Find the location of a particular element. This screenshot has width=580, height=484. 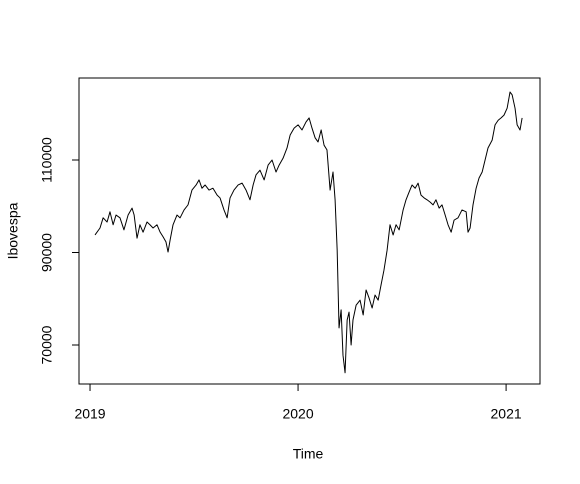

x-axis-label: Time is located at coordinates (308, 454).